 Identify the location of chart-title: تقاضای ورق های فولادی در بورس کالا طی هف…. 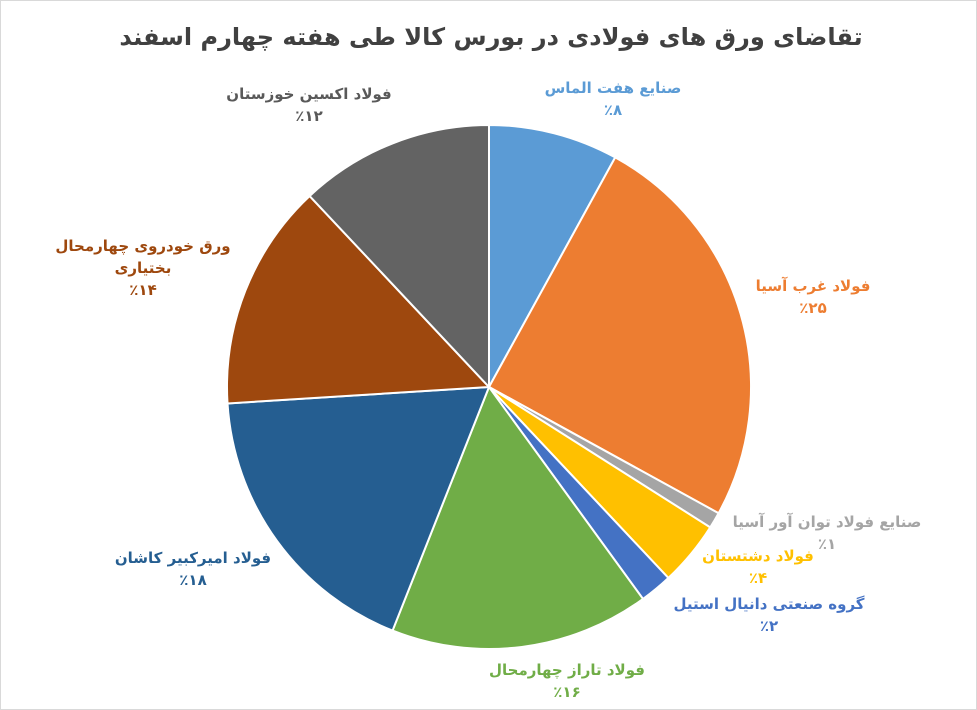
(490, 37).